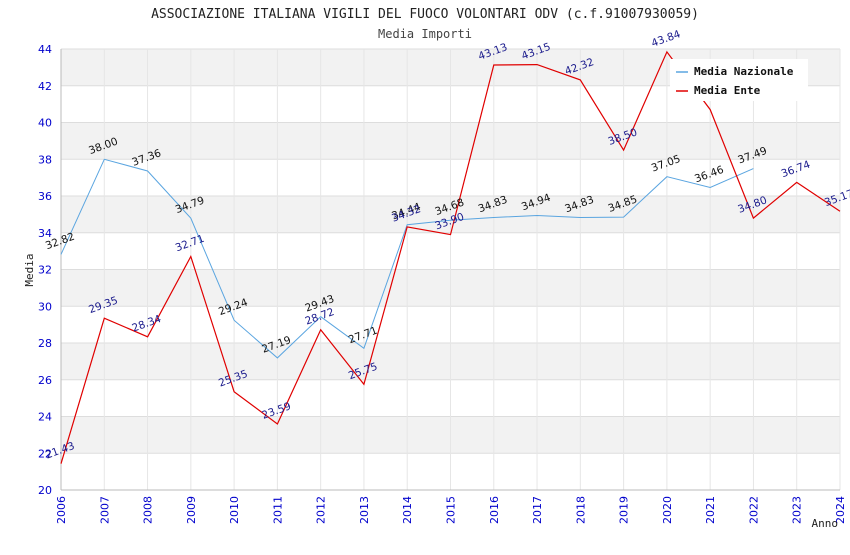 The image size is (850, 555). Describe the element at coordinates (45, 49) in the screenshot. I see `y-tick-label: 44` at that location.